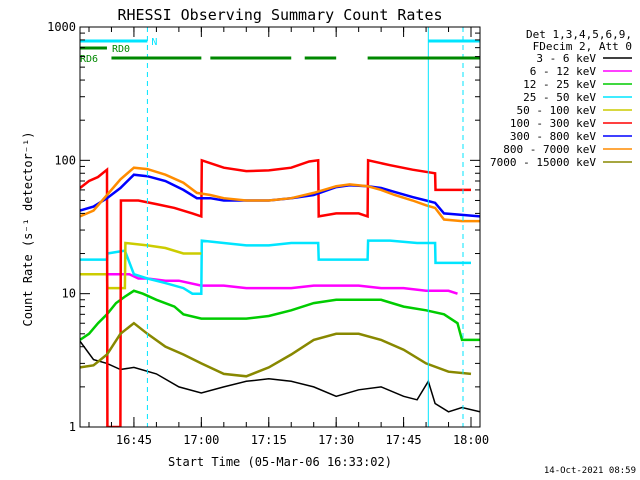  Describe the element at coordinates (72, 427) in the screenshot. I see `y-tick-label: 1` at that location.